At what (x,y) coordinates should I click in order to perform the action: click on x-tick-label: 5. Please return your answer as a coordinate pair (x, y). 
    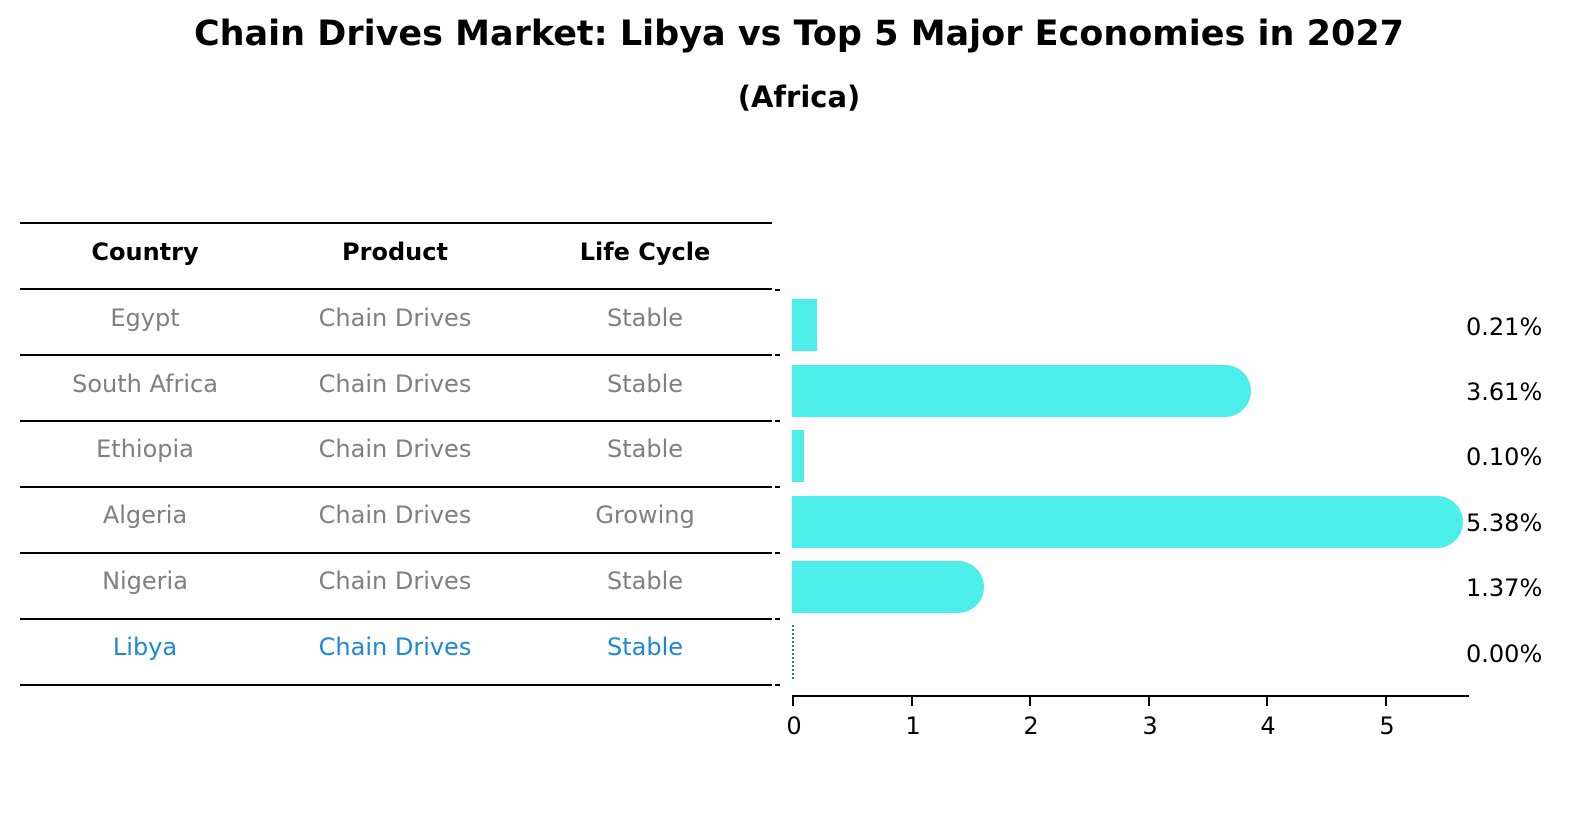
    Looking at the image, I should click on (1387, 726).